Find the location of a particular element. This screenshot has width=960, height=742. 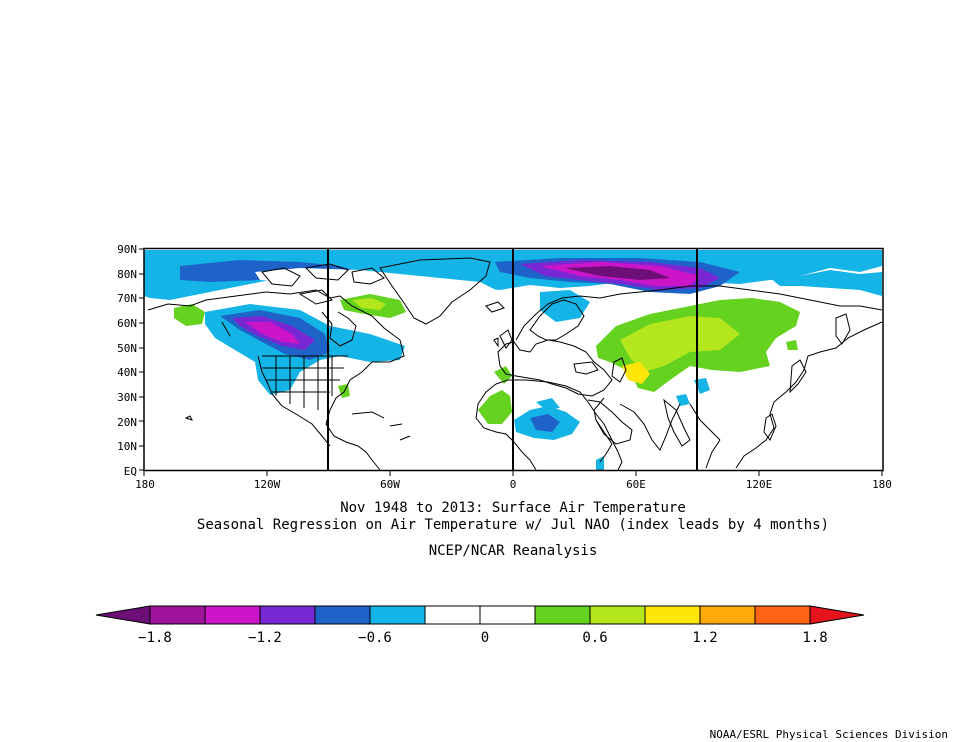

coast-japan is located at coordinates (798, 376).